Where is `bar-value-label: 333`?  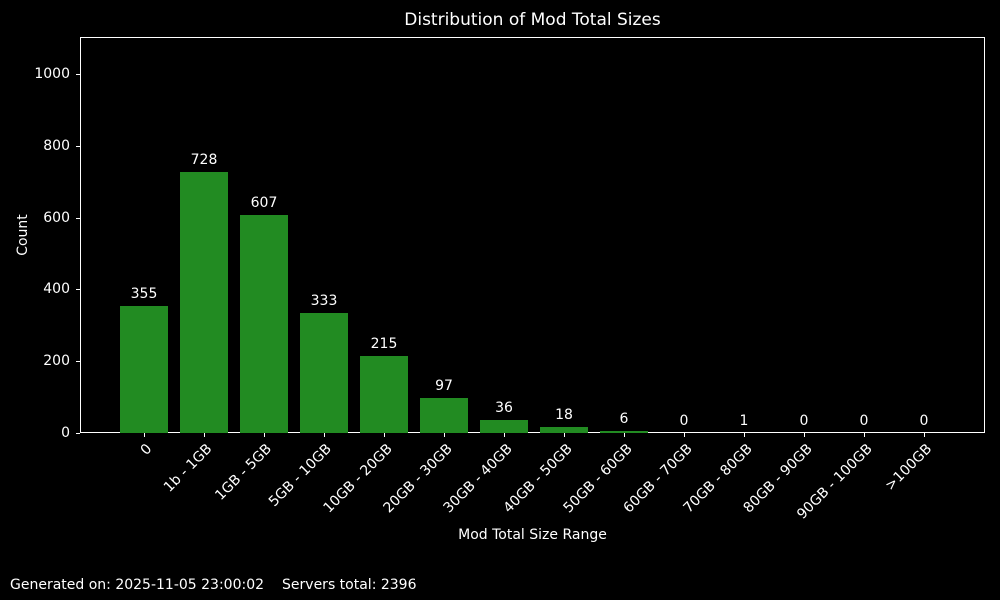
bar-value-label: 333 is located at coordinates (324, 301).